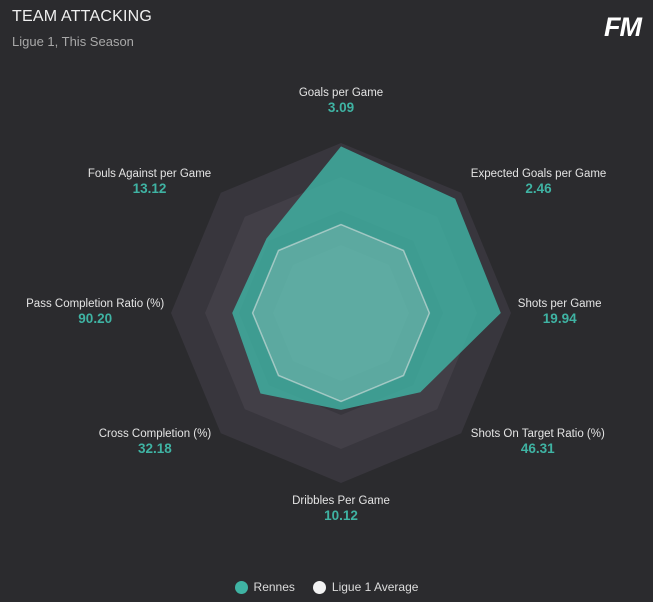  What do you see at coordinates (341, 501) in the screenshot?
I see `axis-label: Dribbles Per Game` at bounding box center [341, 501].